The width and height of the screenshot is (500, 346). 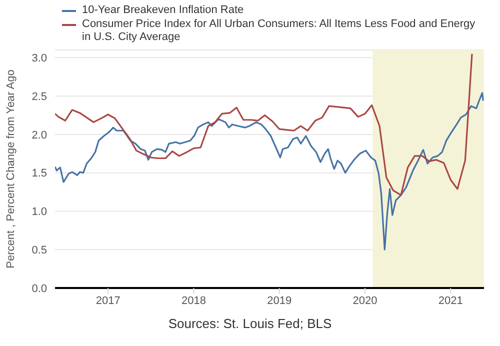 I want to click on x-tick-label: 2021, so click(x=450, y=300).